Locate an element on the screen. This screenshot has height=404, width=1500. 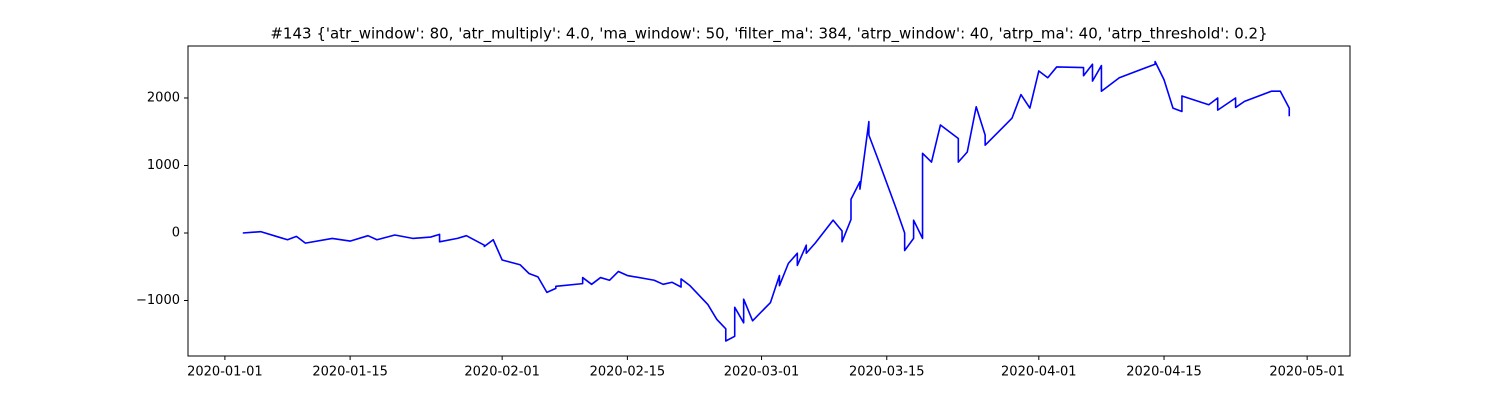
y-tick-label: −1000 is located at coordinates (158, 300).